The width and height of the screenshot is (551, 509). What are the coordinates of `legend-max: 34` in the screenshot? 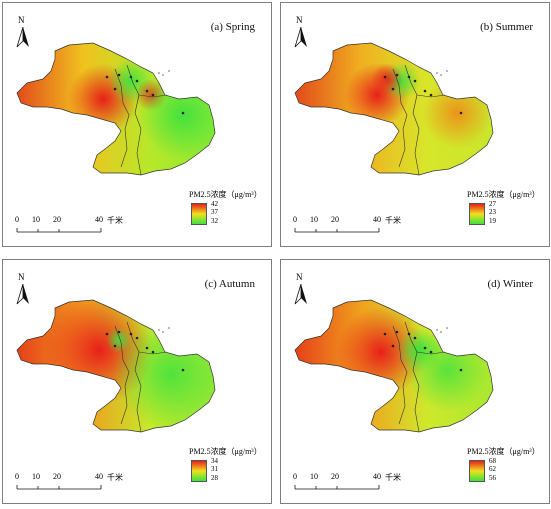 It's located at (214, 461).